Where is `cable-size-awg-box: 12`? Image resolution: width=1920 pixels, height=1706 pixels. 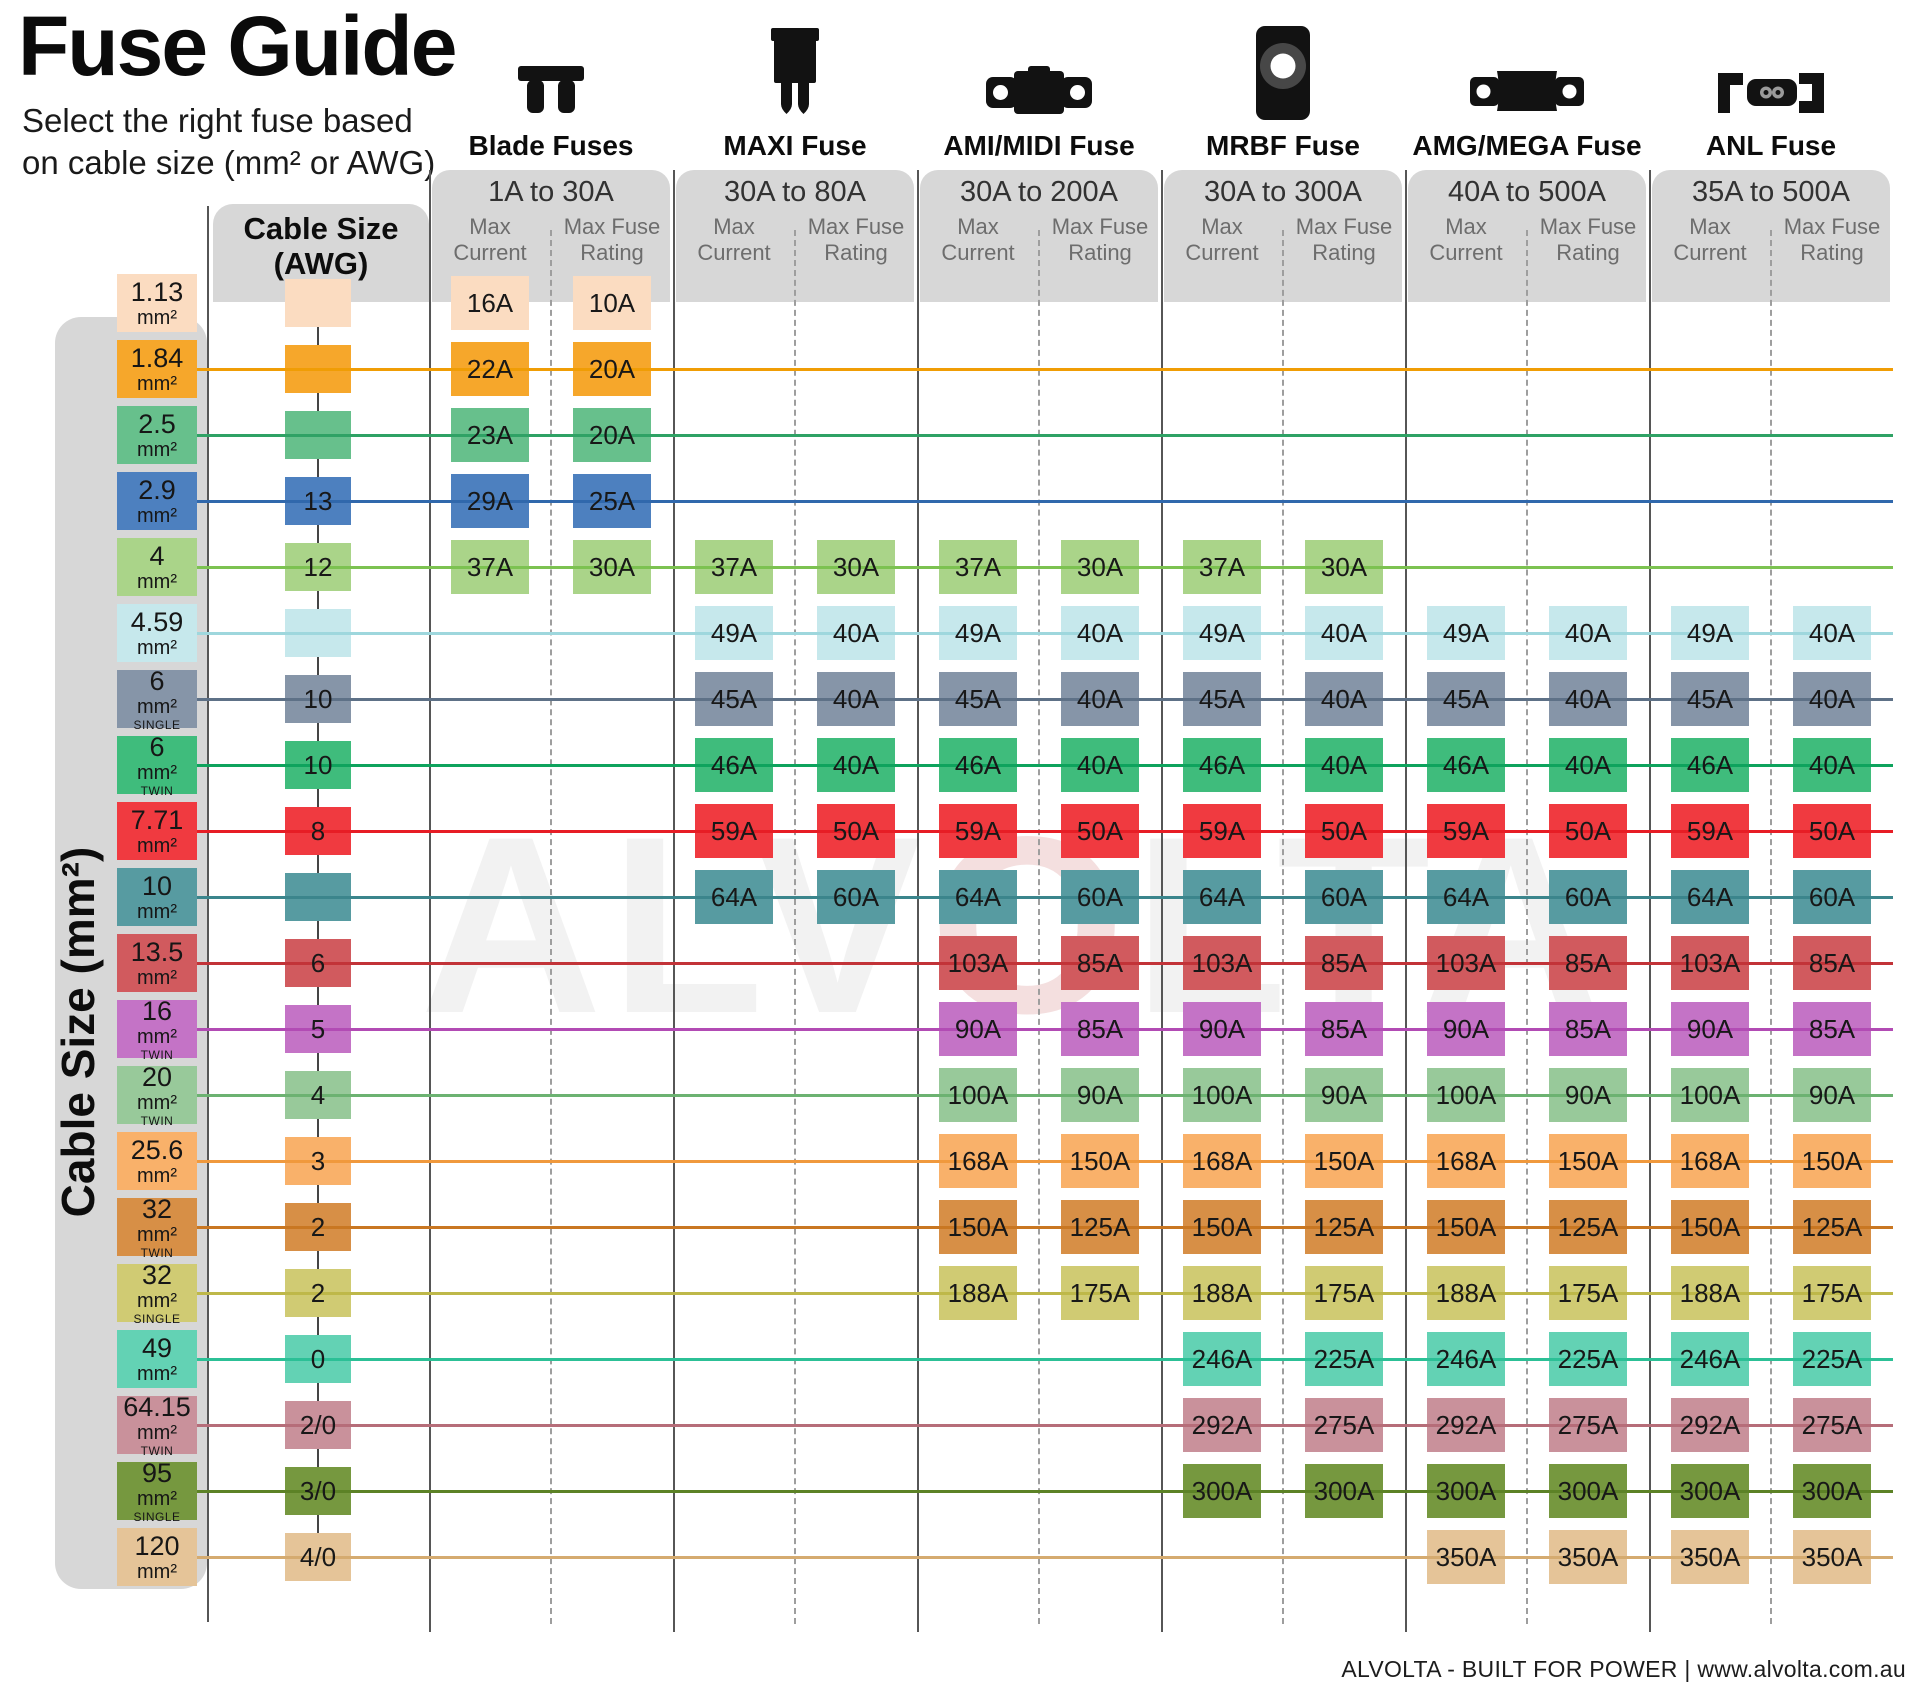
cable-size-awg-box: 12 is located at coordinates (318, 567).